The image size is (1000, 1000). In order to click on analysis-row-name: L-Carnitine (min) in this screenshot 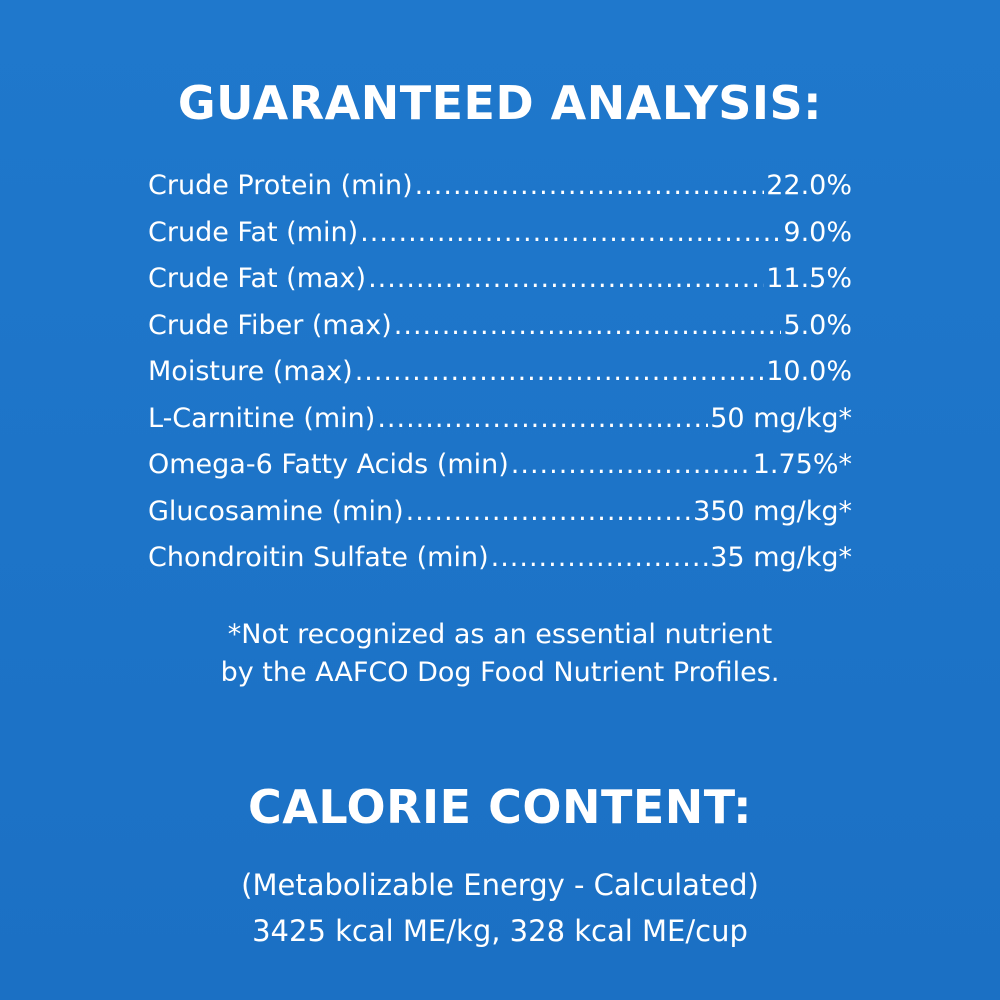, I will do `click(262, 418)`.